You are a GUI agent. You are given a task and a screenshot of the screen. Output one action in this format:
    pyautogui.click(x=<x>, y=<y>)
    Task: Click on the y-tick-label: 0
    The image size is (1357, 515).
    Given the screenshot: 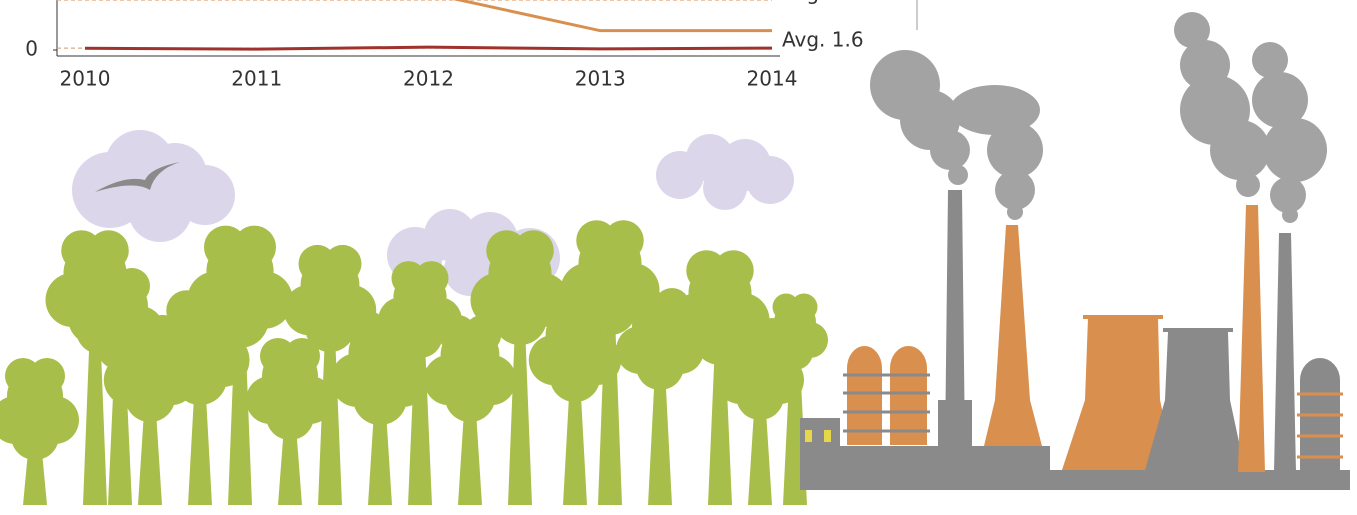 What is the action you would take?
    pyautogui.click(x=31, y=49)
    